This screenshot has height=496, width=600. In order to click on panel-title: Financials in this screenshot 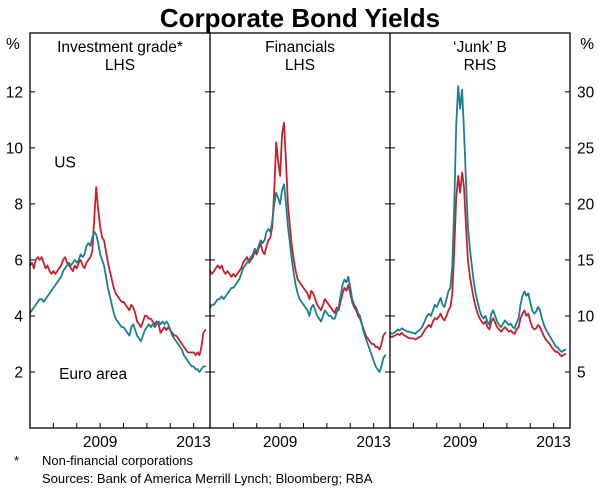, I will do `click(300, 47)`.